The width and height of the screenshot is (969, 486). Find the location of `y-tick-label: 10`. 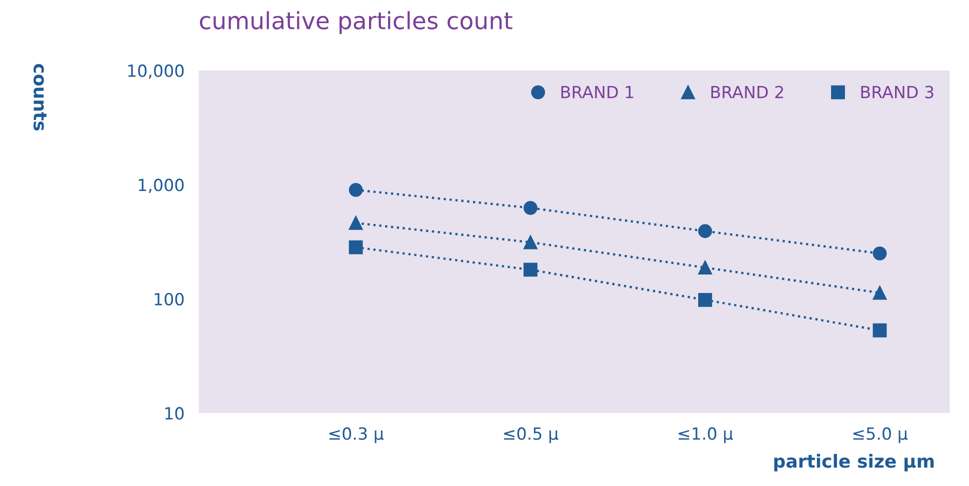

y-tick-label: 10 is located at coordinates (174, 413).